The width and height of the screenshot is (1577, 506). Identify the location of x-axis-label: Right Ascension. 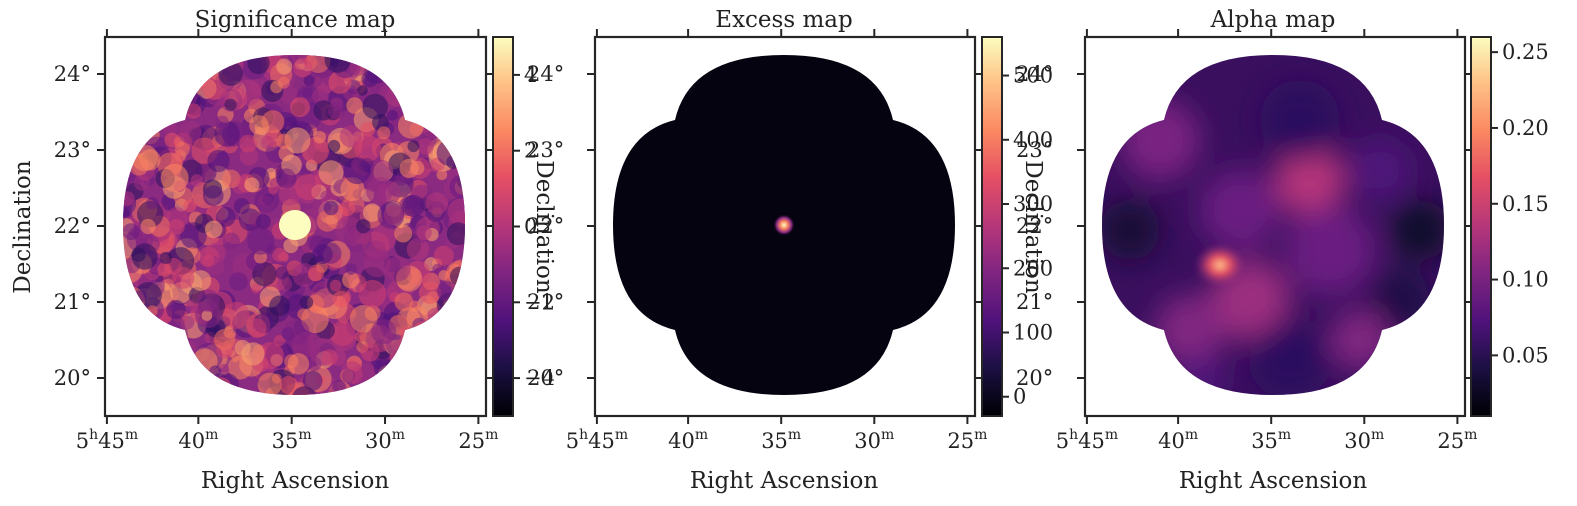
(784, 481).